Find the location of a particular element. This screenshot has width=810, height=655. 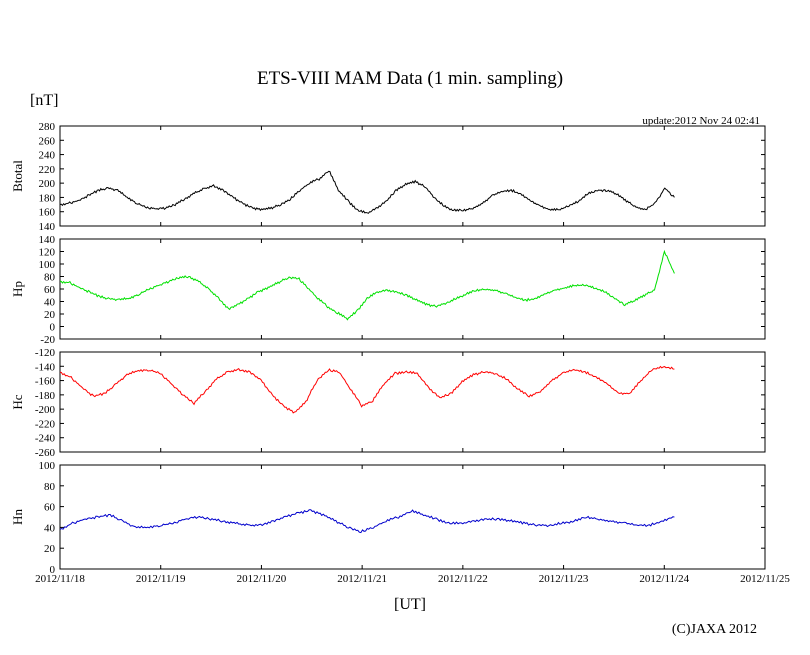

y-tick-label: 240 is located at coordinates (47, 156).